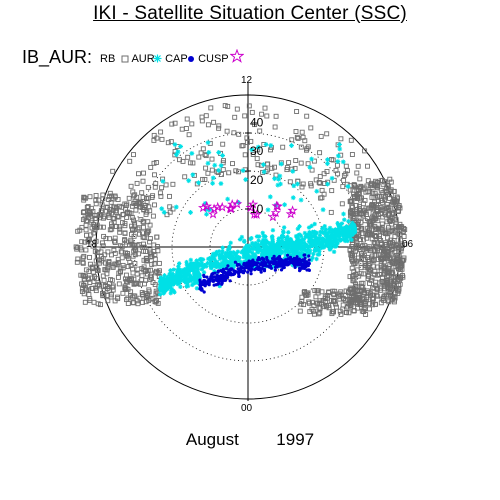  I want to click on legend-label: IB_AUR:, so click(57, 57).